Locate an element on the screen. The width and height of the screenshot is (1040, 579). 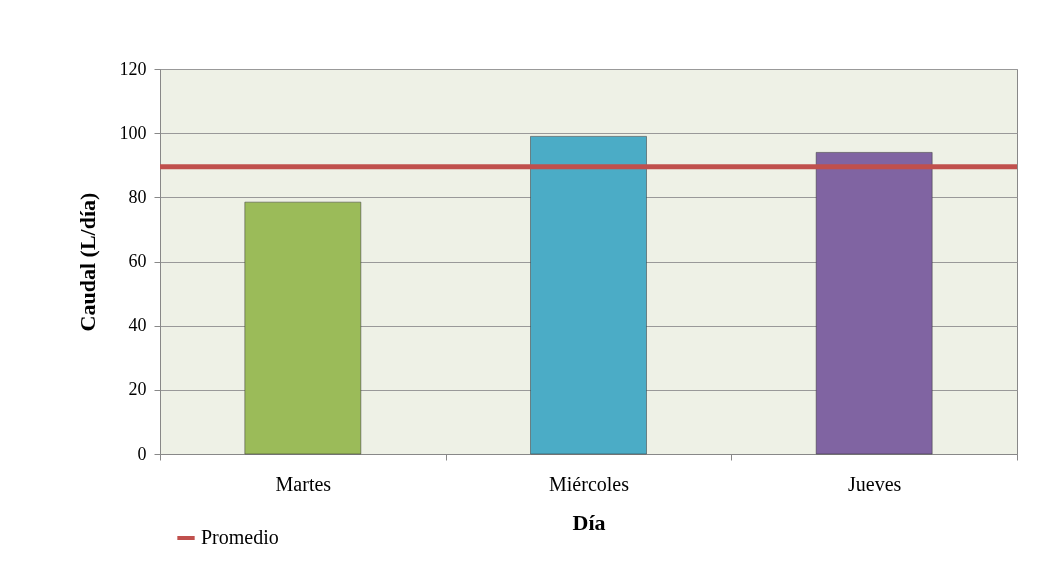
y-axis-title: Caudal (L/día) is located at coordinates (87, 262).